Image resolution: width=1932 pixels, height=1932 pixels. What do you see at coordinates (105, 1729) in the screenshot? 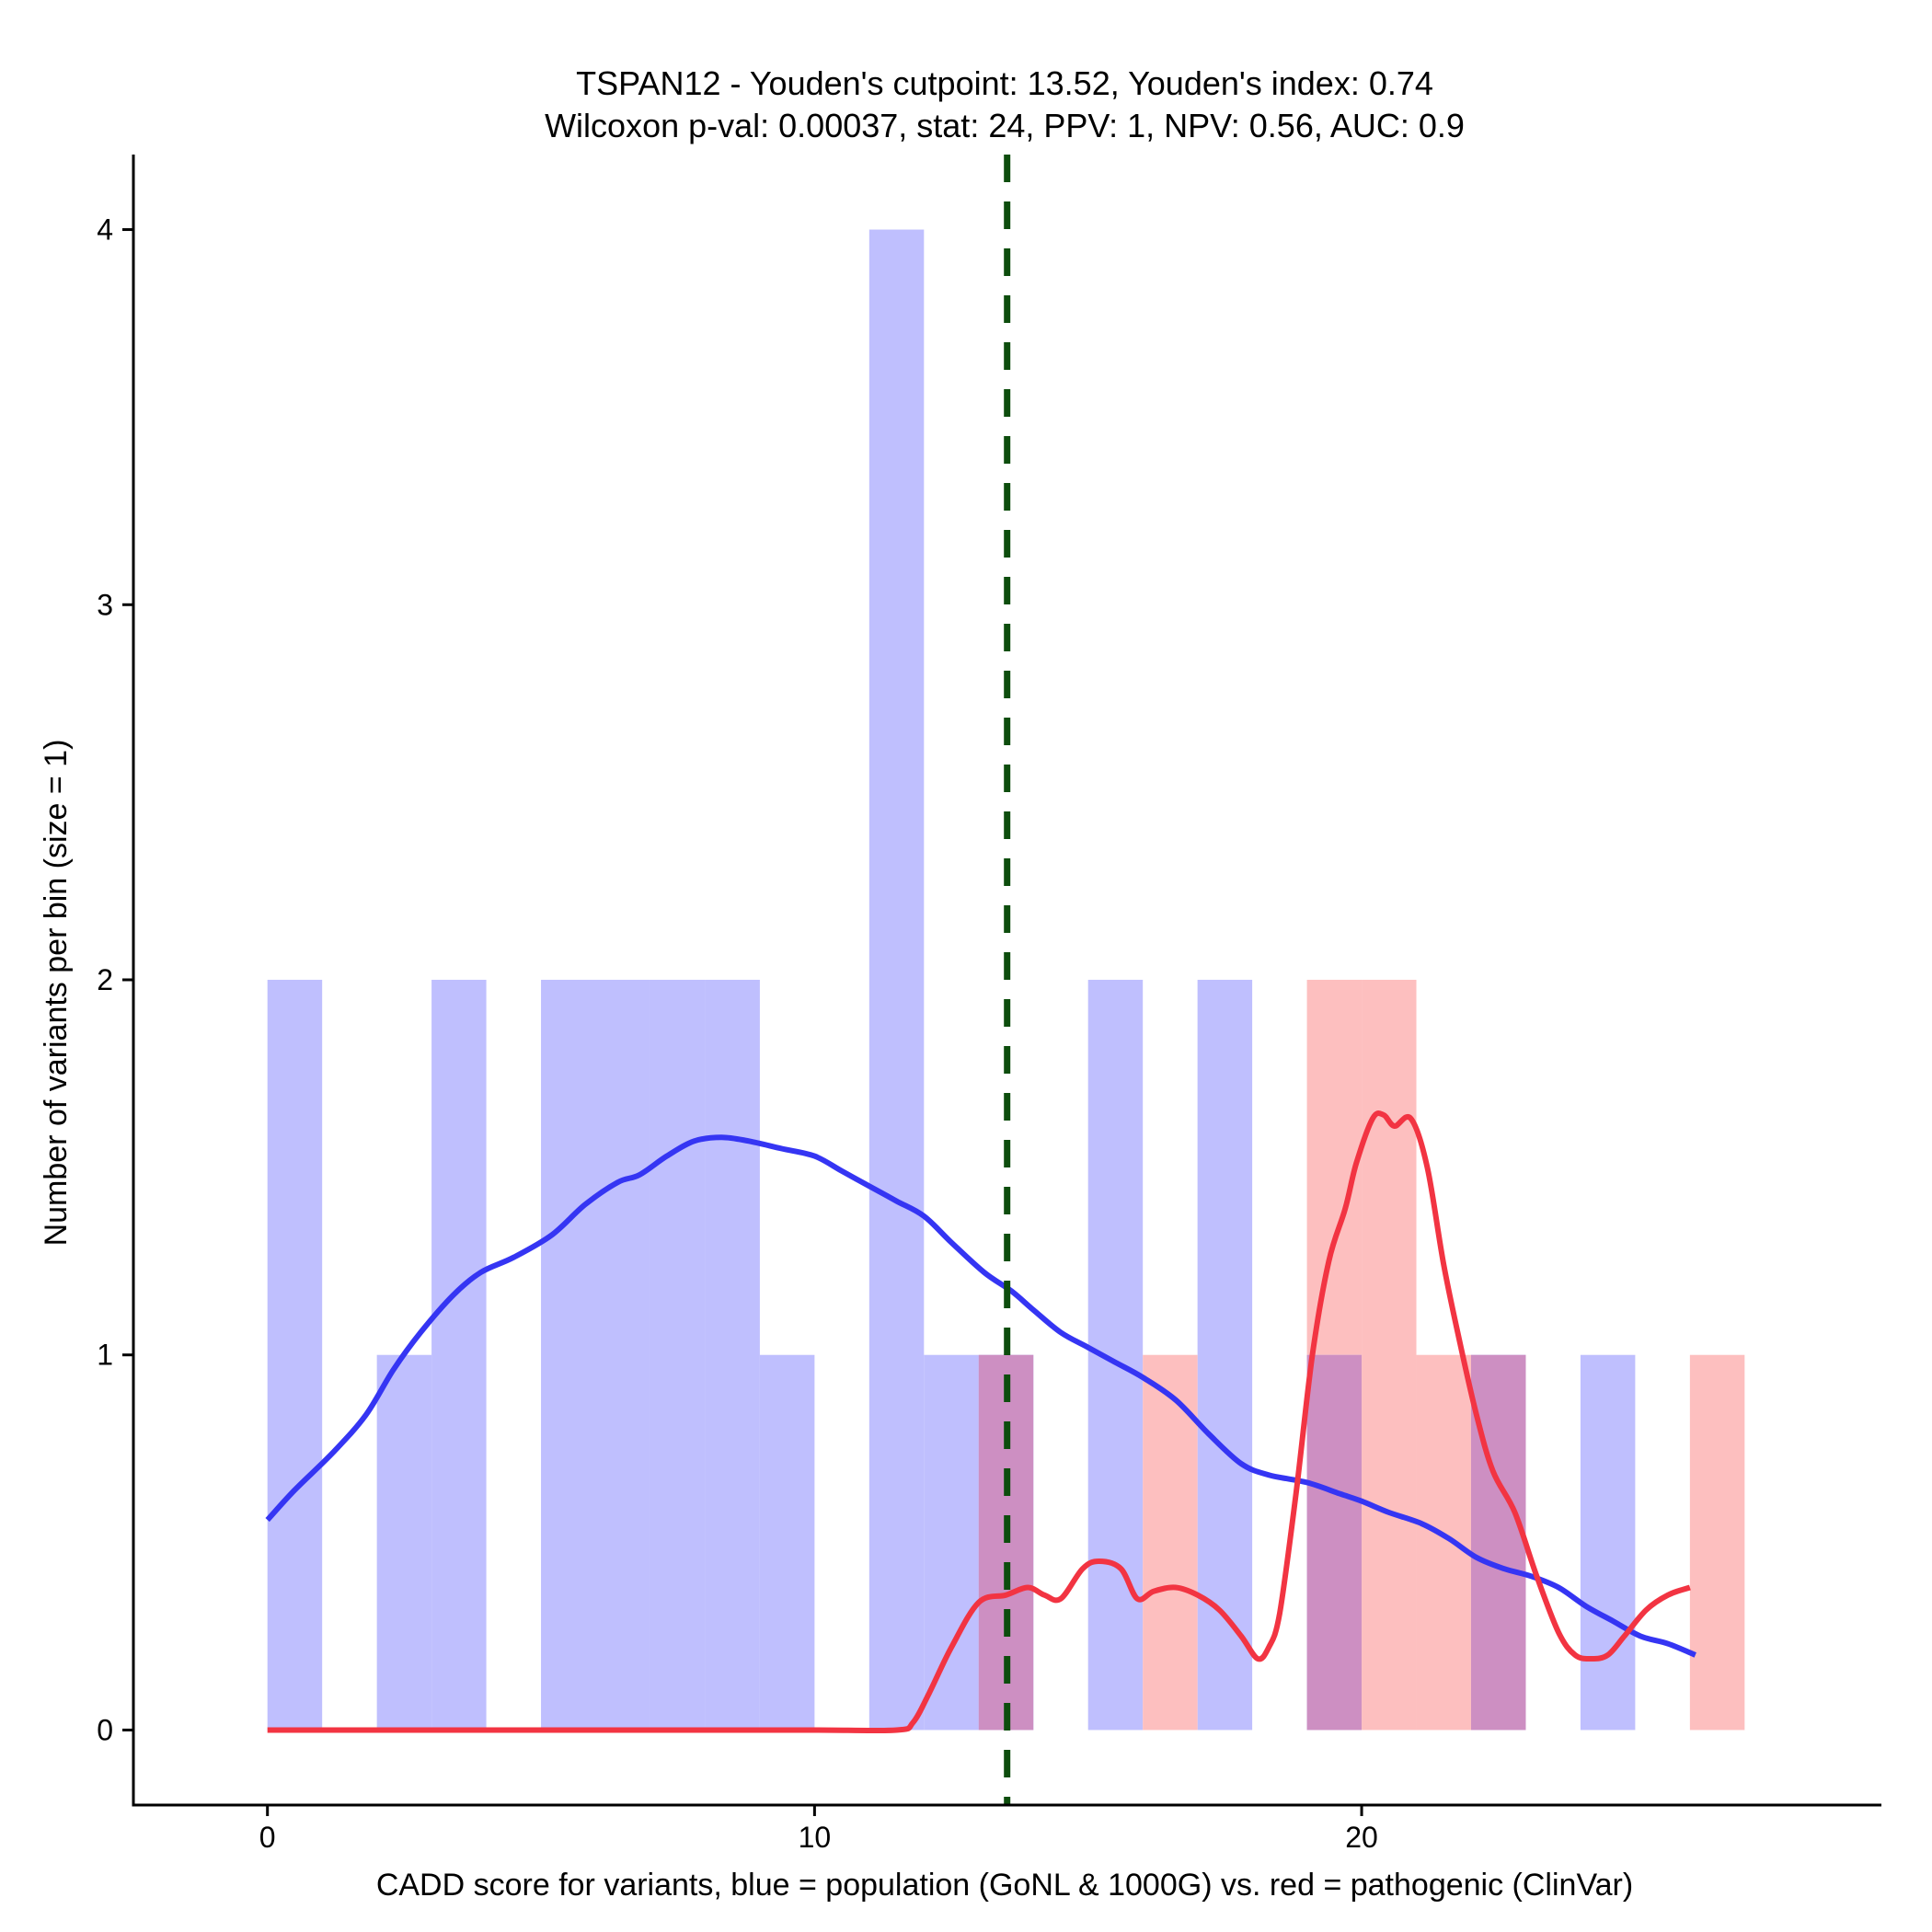
I see `y-tick-label-0: 0` at bounding box center [105, 1729].